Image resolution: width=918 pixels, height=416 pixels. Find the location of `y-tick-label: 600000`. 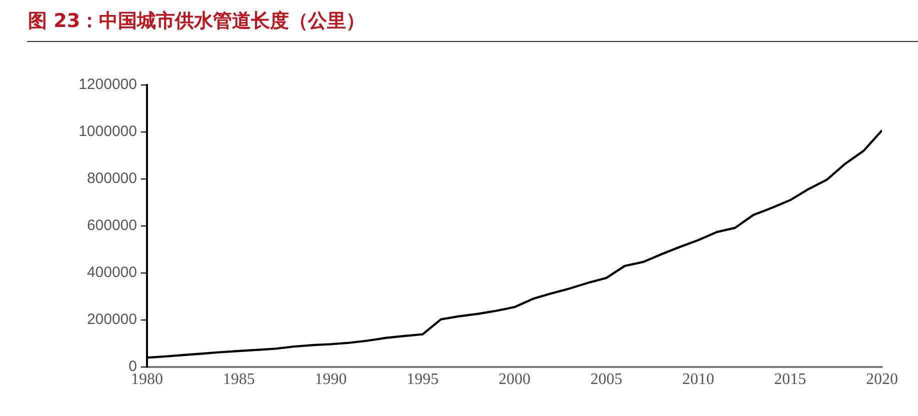

y-tick-label: 600000 is located at coordinates (111, 225).